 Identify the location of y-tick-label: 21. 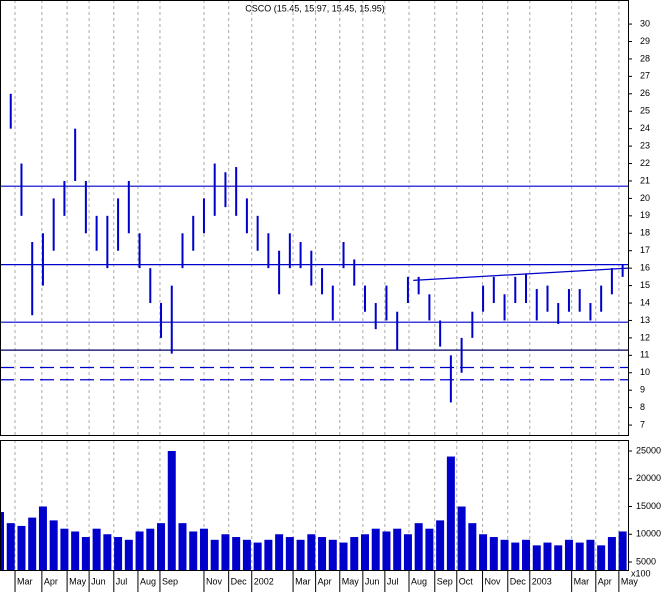
(645, 180).